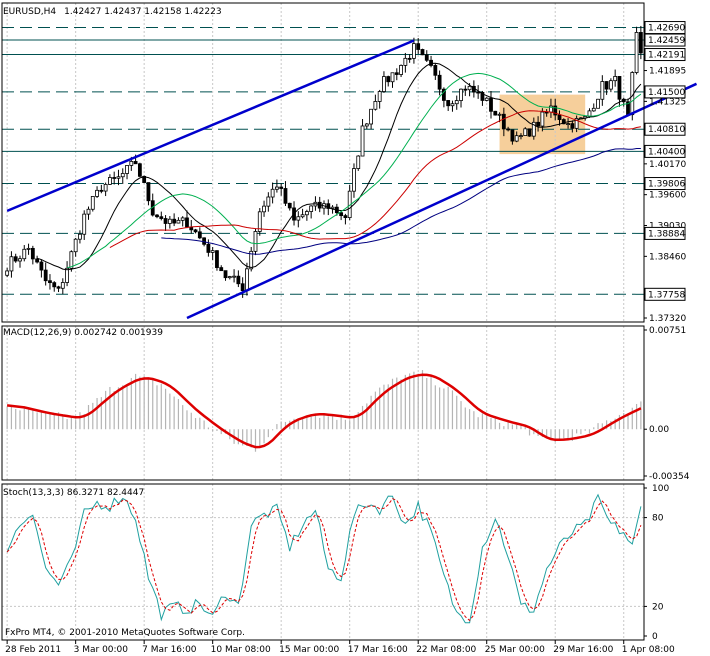 This screenshot has height=656, width=710. I want to click on x-tick-label: 7 Mar 16:00, so click(169, 650).